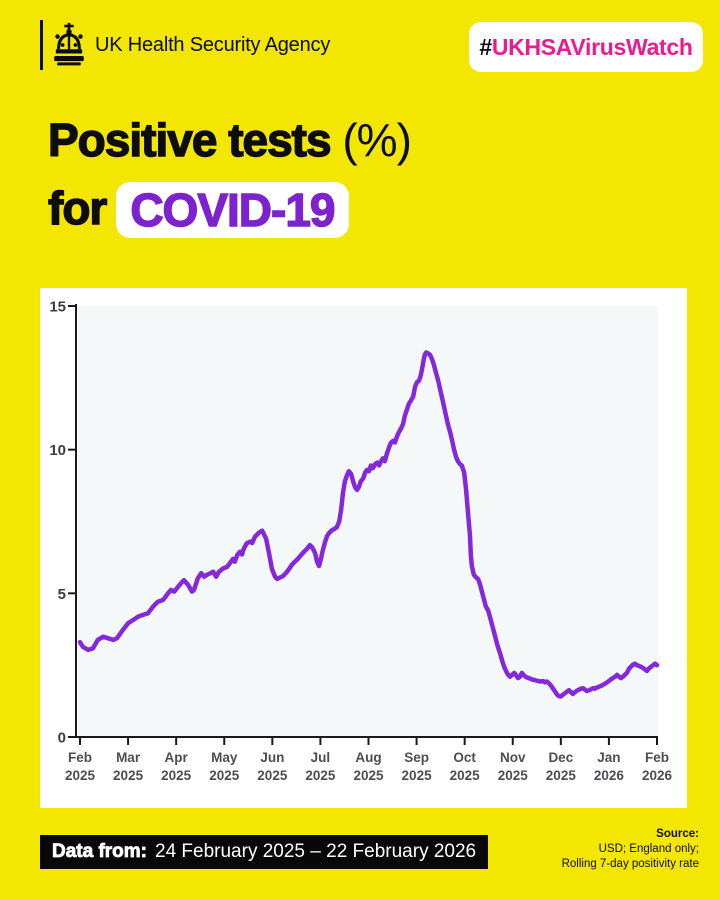  What do you see at coordinates (77, 207) in the screenshot?
I see `title-line2-prefix: for` at bounding box center [77, 207].